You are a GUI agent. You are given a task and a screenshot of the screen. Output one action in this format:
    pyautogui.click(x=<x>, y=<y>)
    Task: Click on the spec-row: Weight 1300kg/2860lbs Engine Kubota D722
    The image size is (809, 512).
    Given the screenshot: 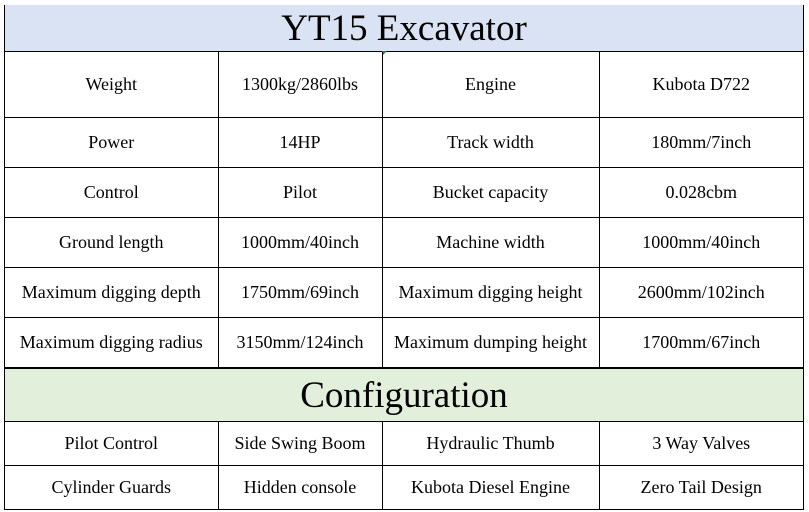 What is the action you would take?
    pyautogui.click(x=404, y=85)
    